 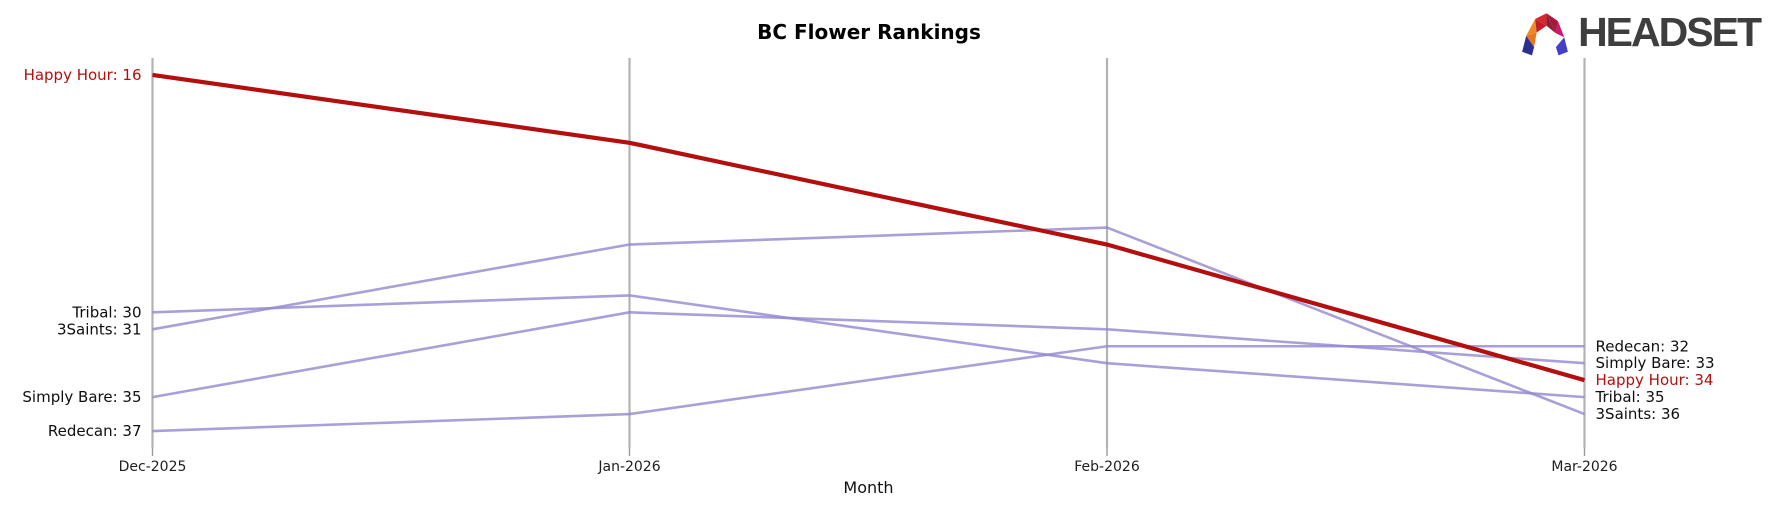 What do you see at coordinates (868, 355) in the screenshot?
I see `series-line-simply-bare` at bounding box center [868, 355].